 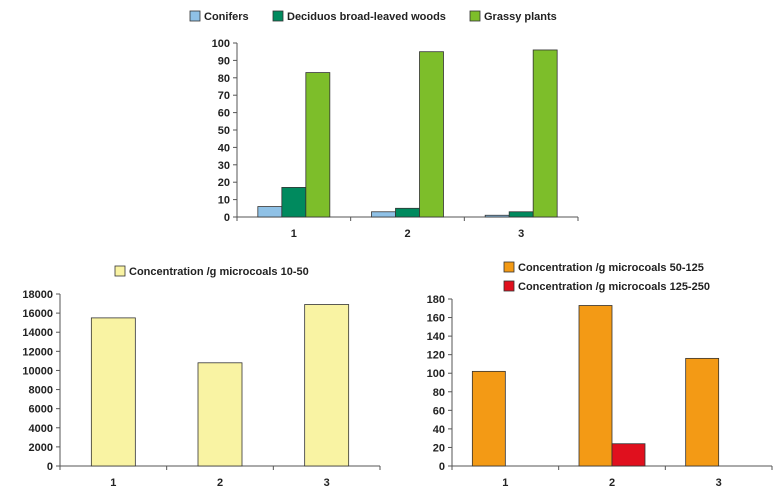 What do you see at coordinates (37, 314) in the screenshot?
I see `y-tick-label: 16000` at bounding box center [37, 314].